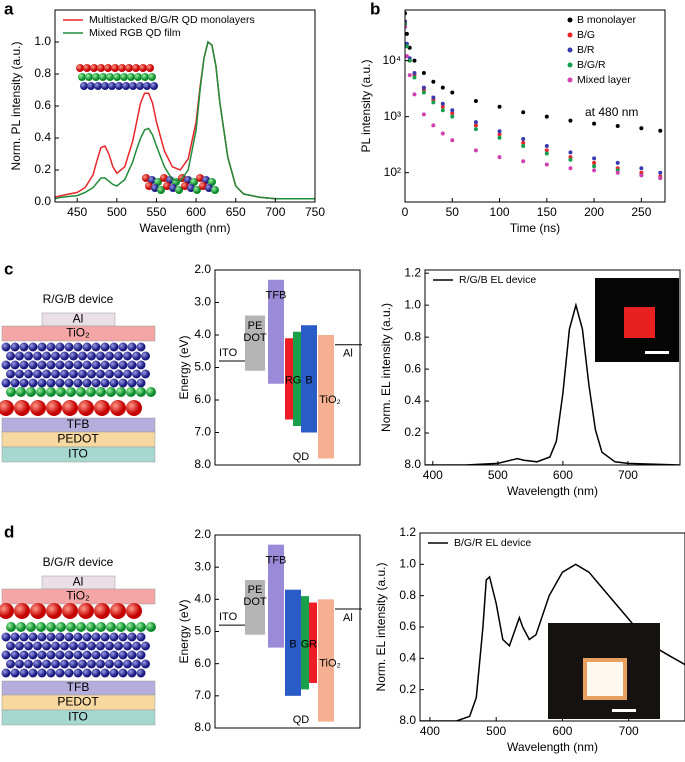 The image size is (685, 762). Describe the element at coordinates (202, 269) in the screenshot. I see `y-tick-label: 2.0` at that location.